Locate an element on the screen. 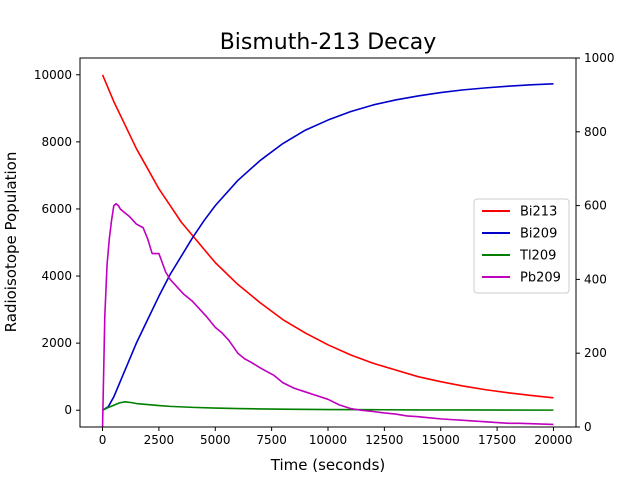 The width and height of the screenshot is (640, 480). y-axis-title: Radioisotope Population is located at coordinates (11, 242).